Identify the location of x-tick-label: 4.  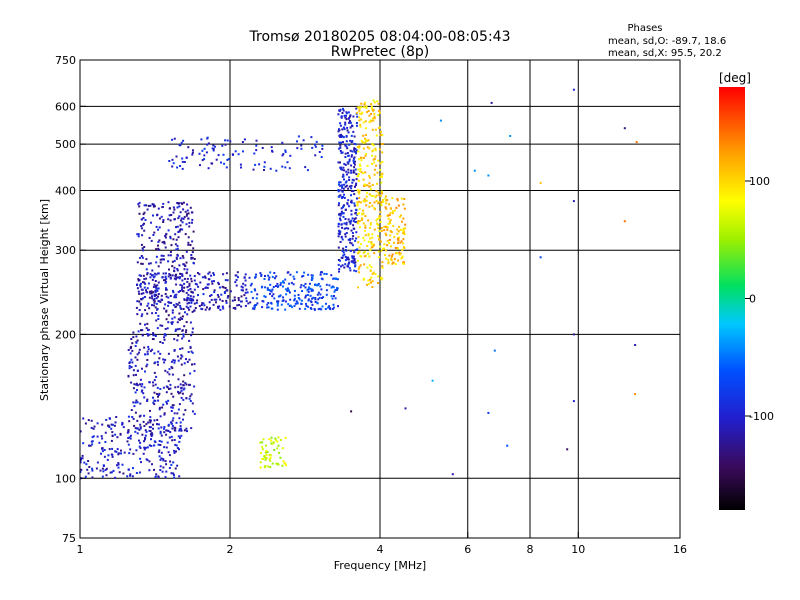
(380, 549).